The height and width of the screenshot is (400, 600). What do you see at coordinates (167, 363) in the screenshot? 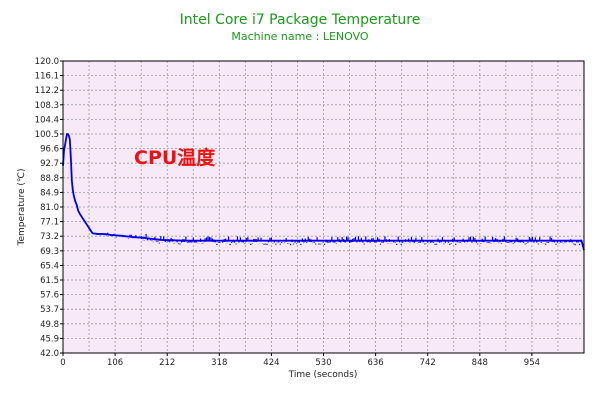
I see `x-tick-label: 212` at bounding box center [167, 363].